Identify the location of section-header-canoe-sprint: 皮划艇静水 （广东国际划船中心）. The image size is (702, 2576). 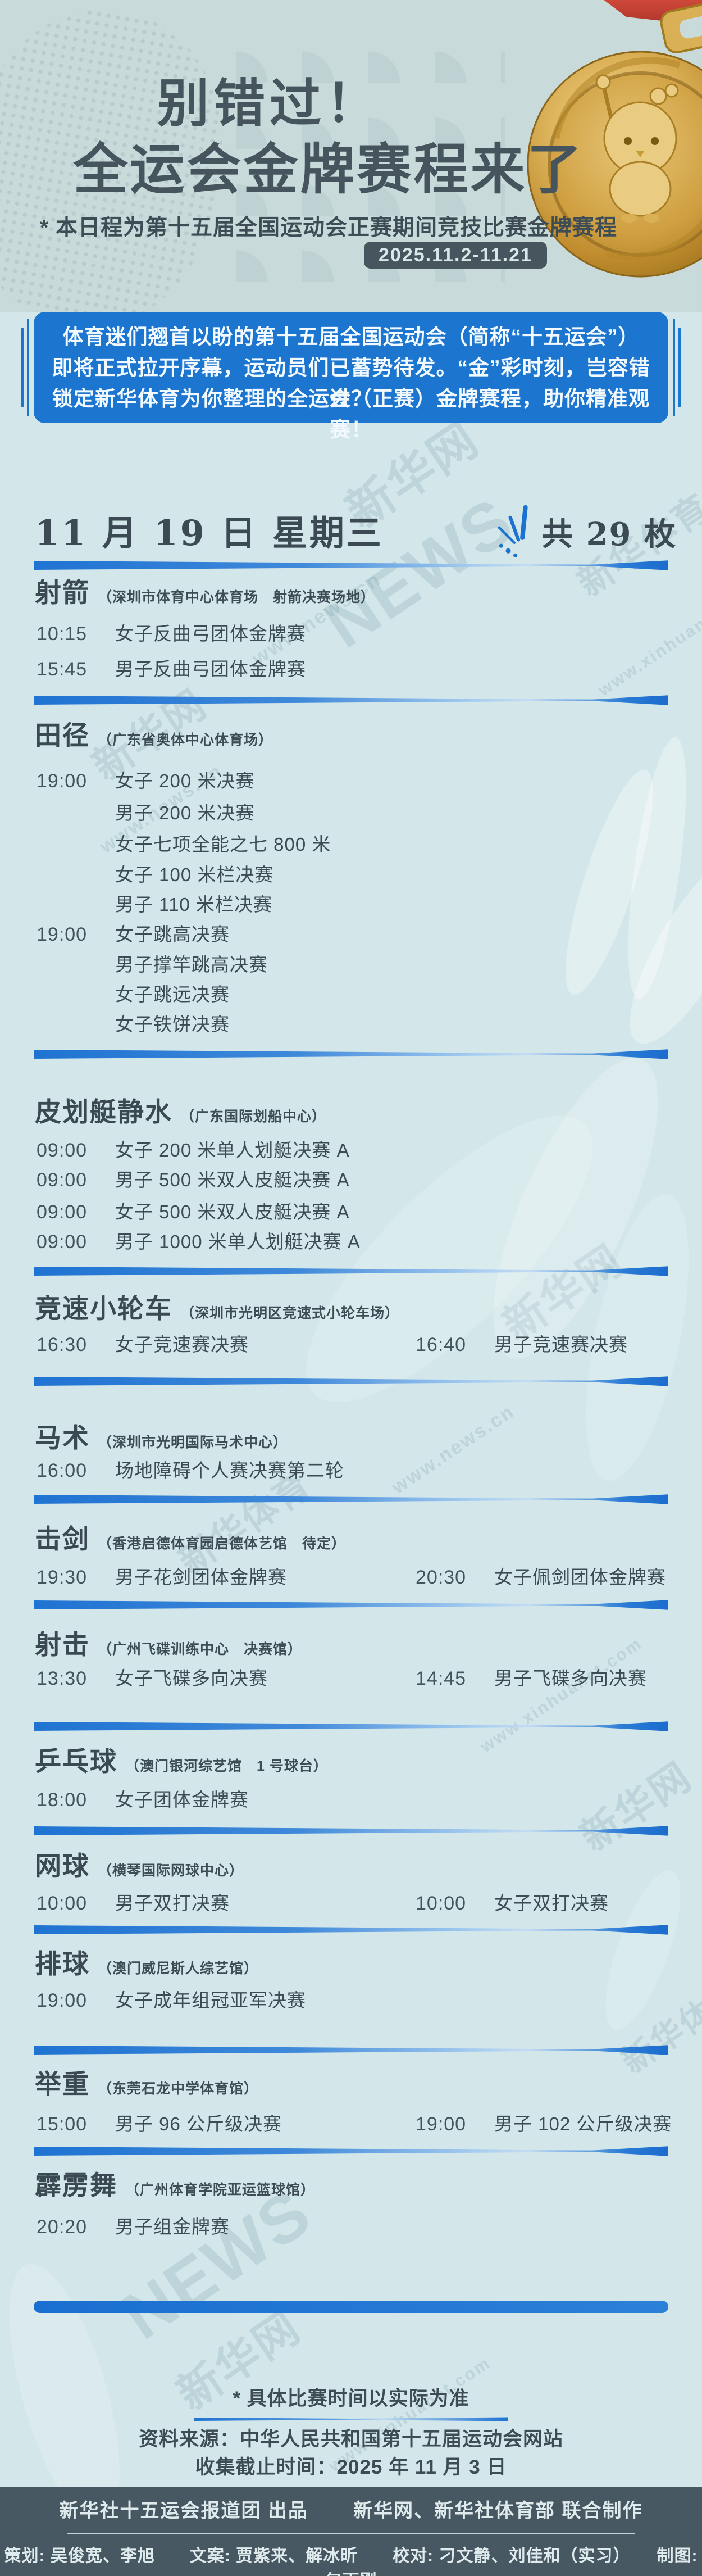
(180, 1111).